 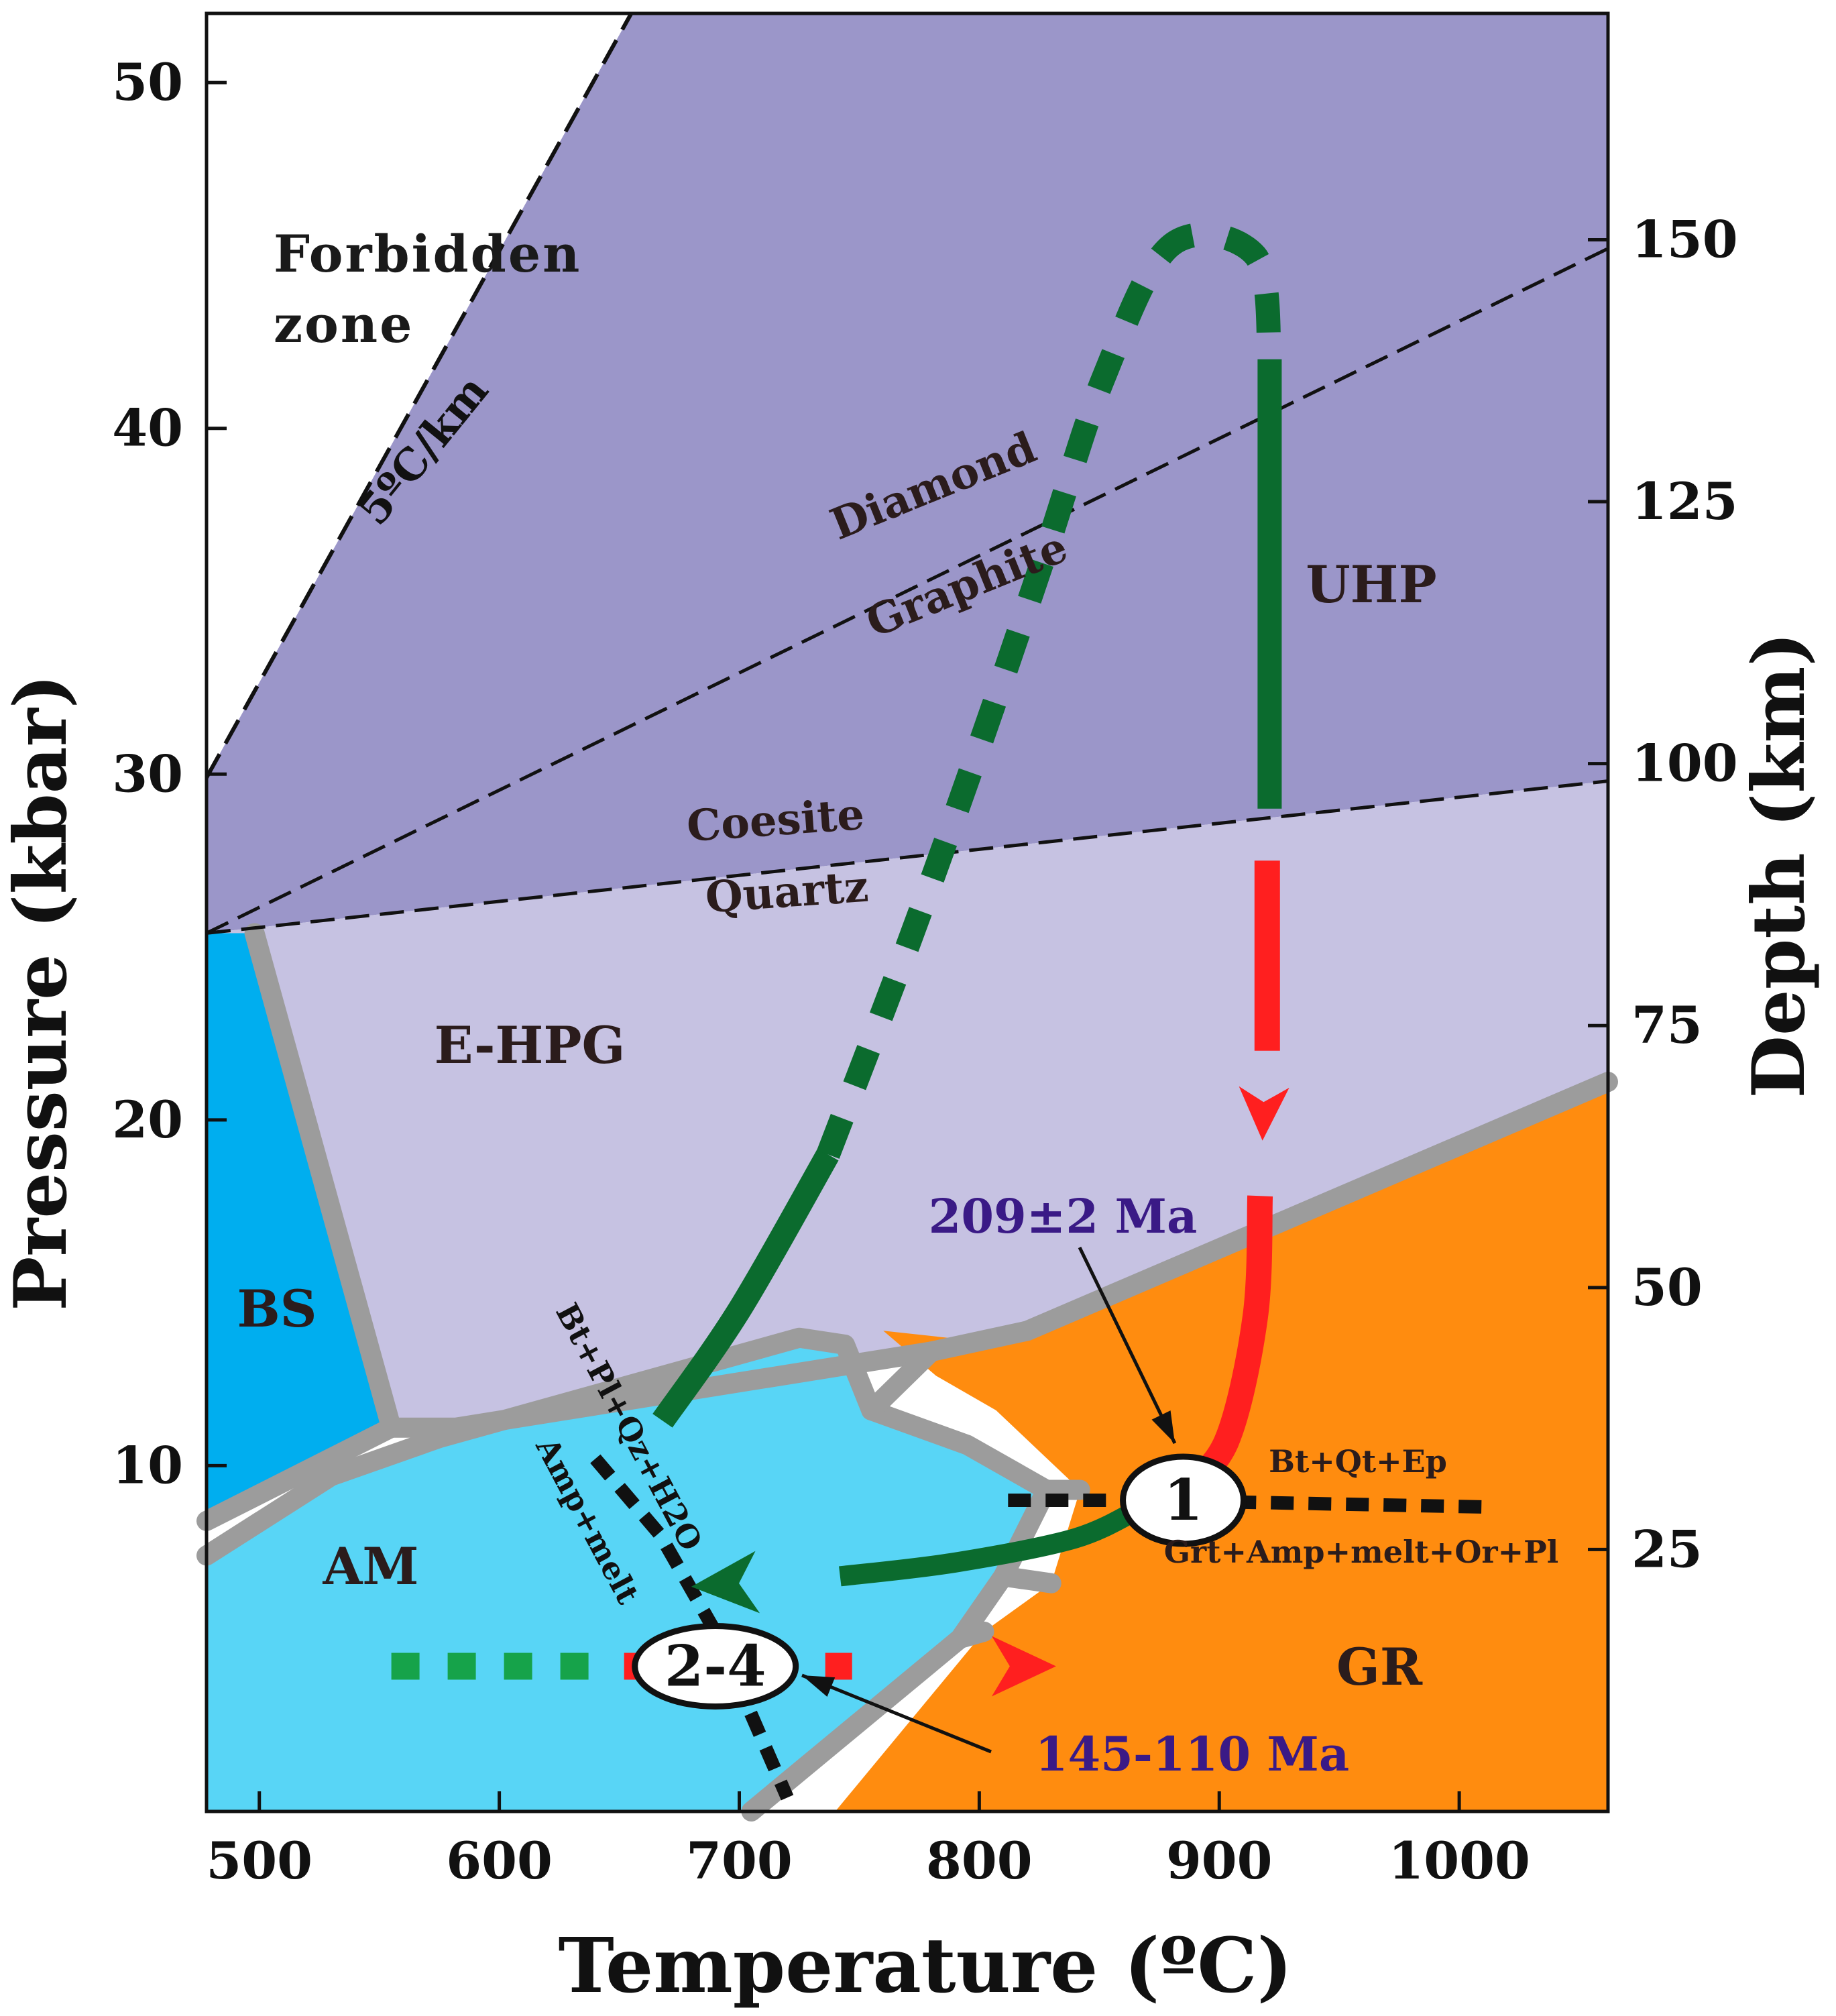 What do you see at coordinates (1024, 1666) in the screenshot?
I see `reheating-arrowhead` at bounding box center [1024, 1666].